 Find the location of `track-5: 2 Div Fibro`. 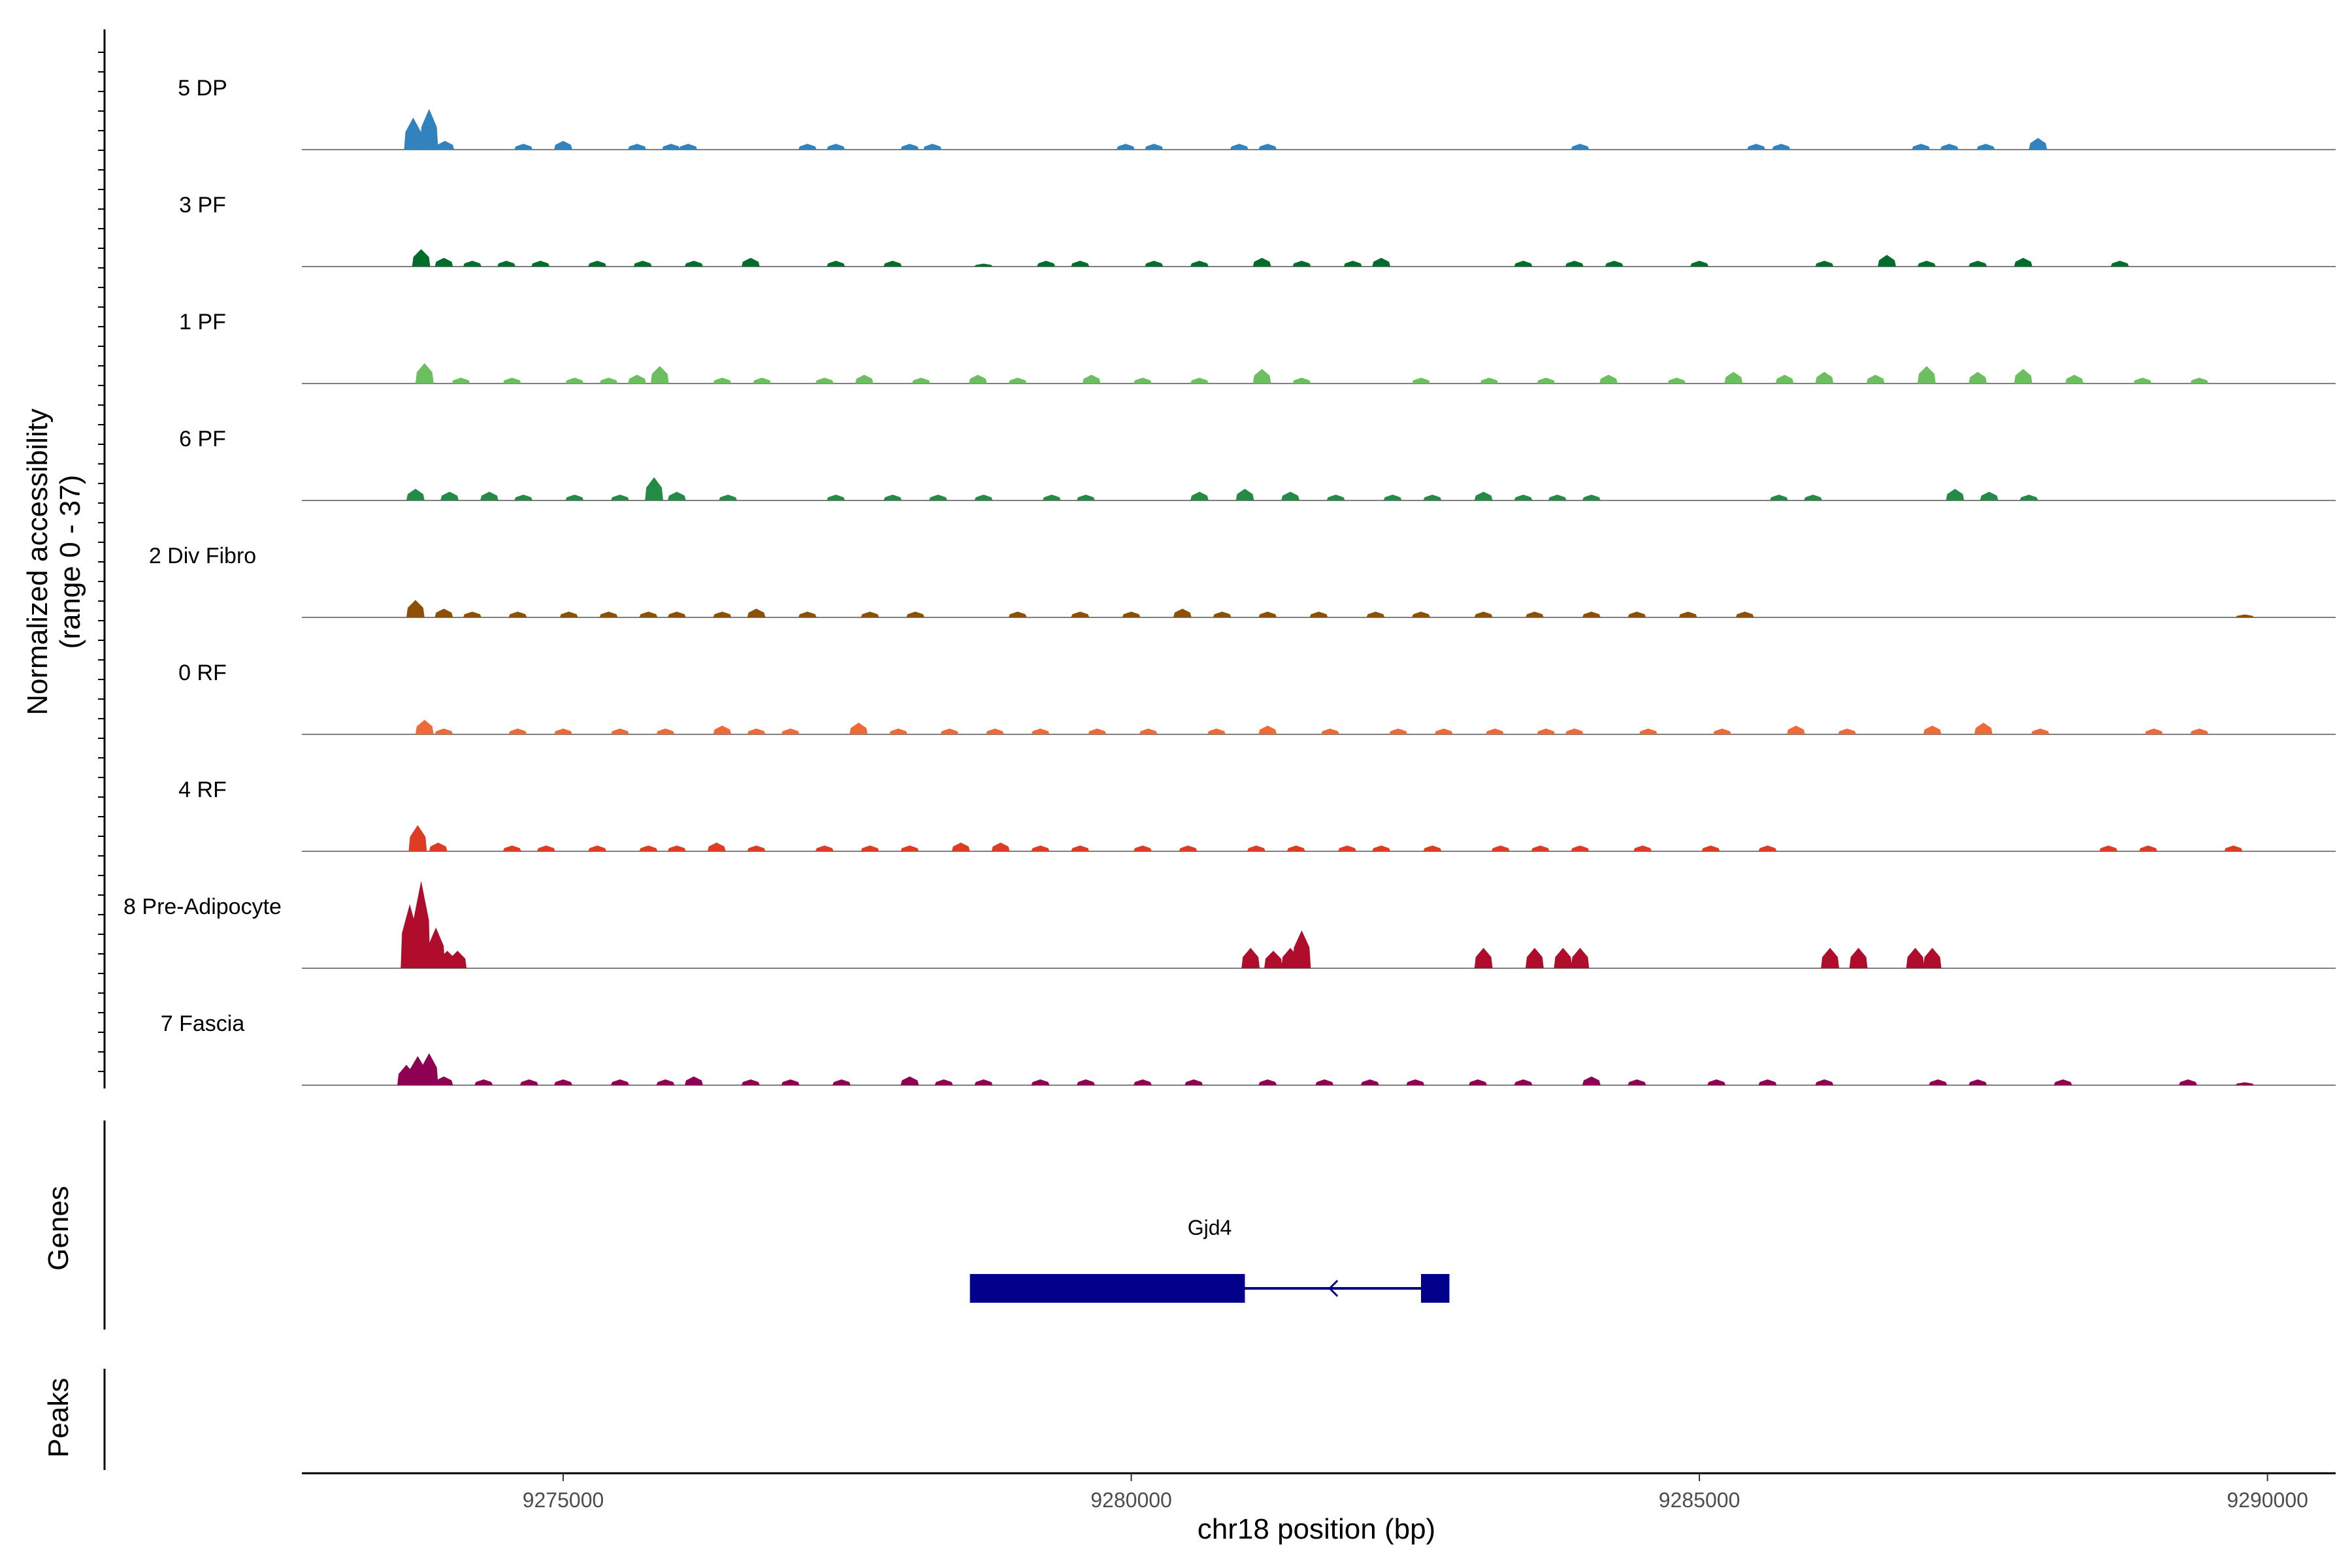

track-5: 2 Div Fibro is located at coordinates (1242, 581).